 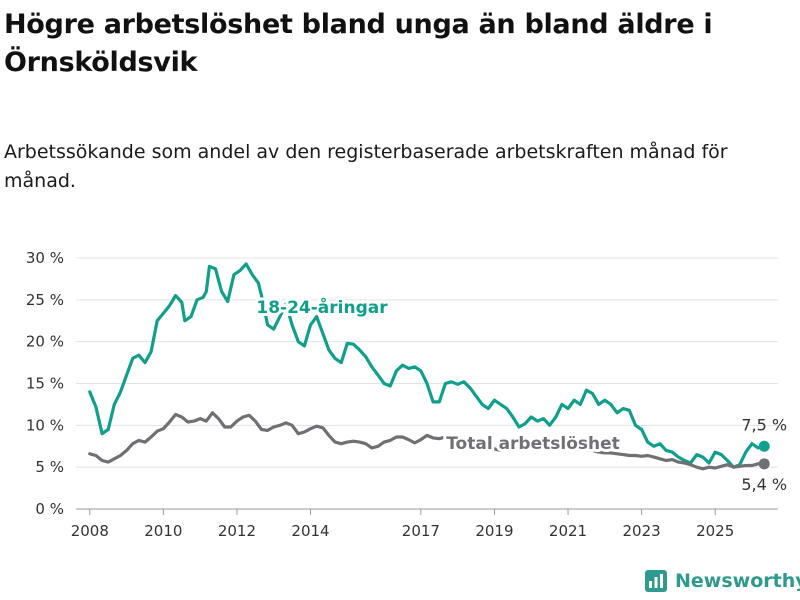 What do you see at coordinates (49, 467) in the screenshot?
I see `y-tick-label: 5 %` at bounding box center [49, 467].